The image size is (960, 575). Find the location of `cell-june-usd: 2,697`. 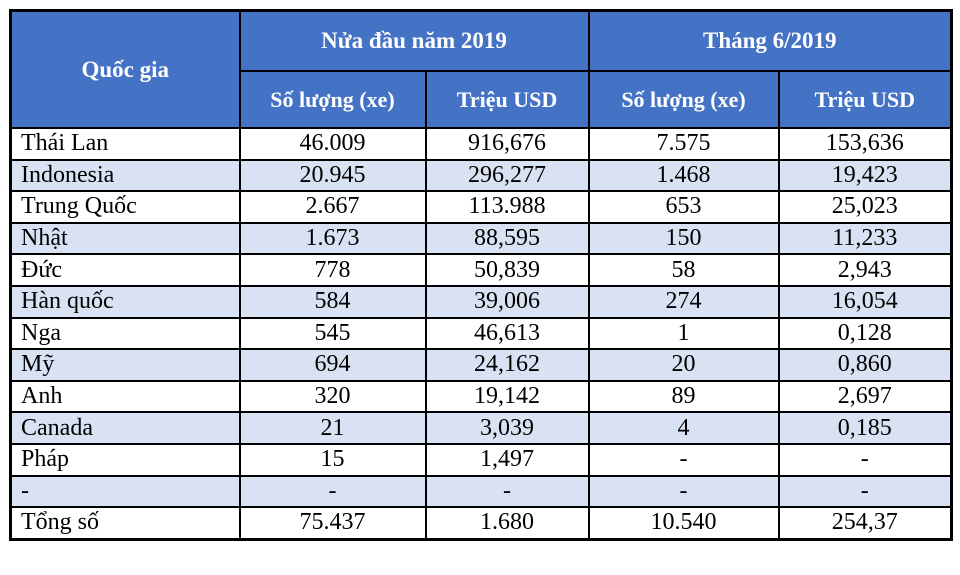

cell-june-usd: 2,697 is located at coordinates (865, 396).